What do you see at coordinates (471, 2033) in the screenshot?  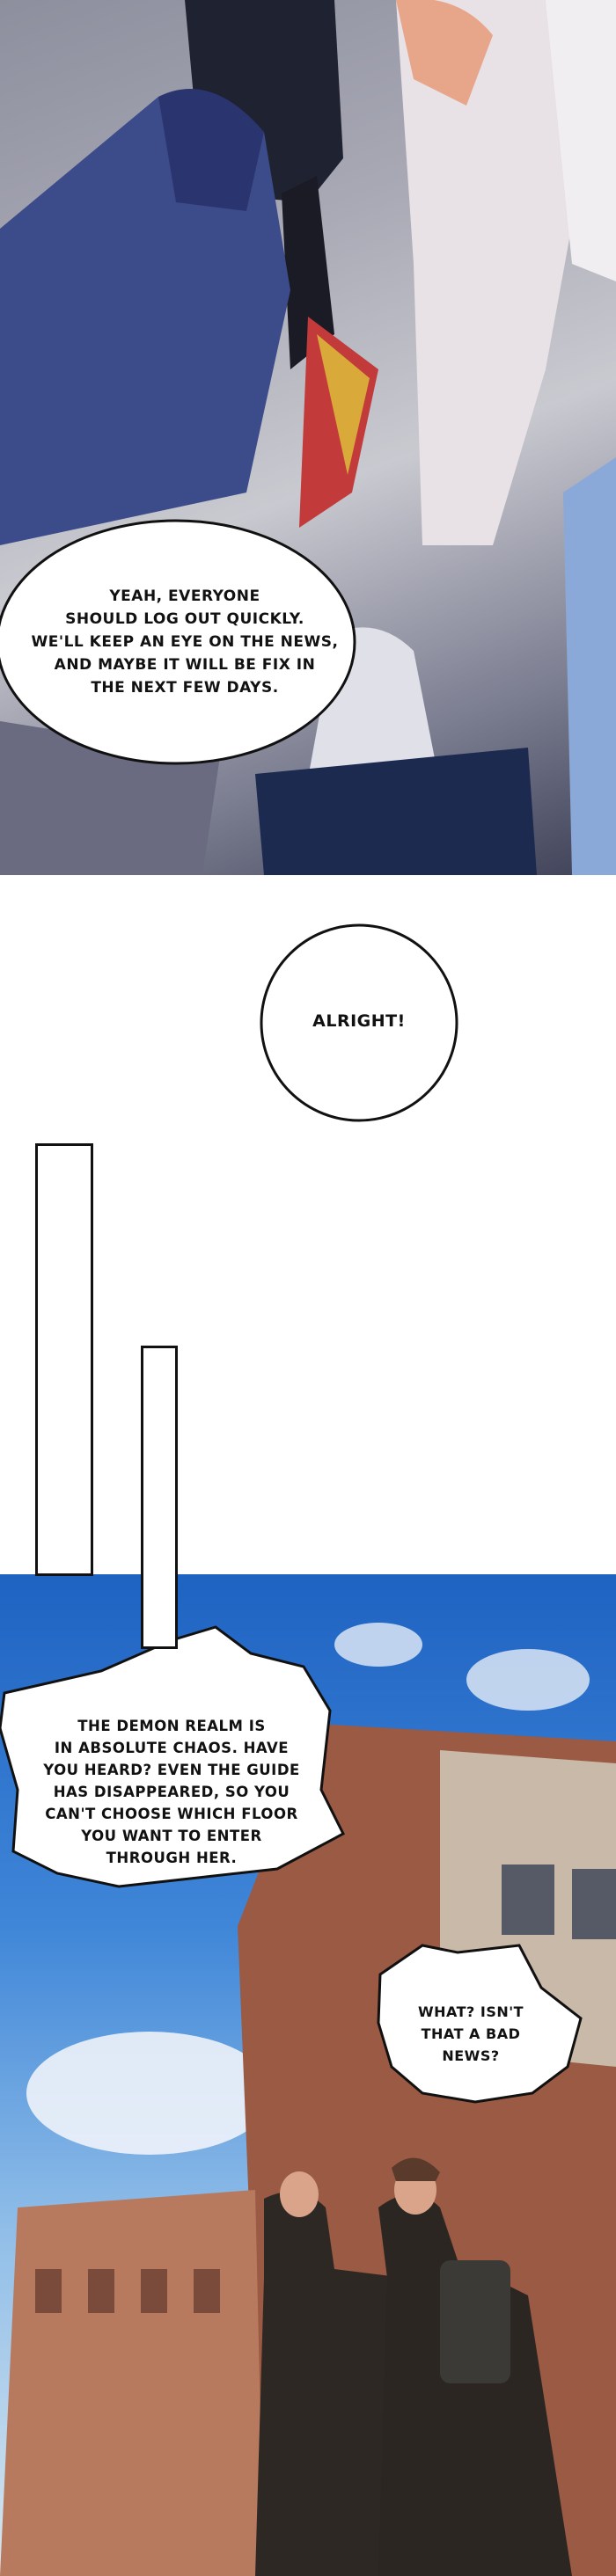 I see `speech-text-4: WHAT? ISN'T THAT A BAD NEWS?` at bounding box center [471, 2033].